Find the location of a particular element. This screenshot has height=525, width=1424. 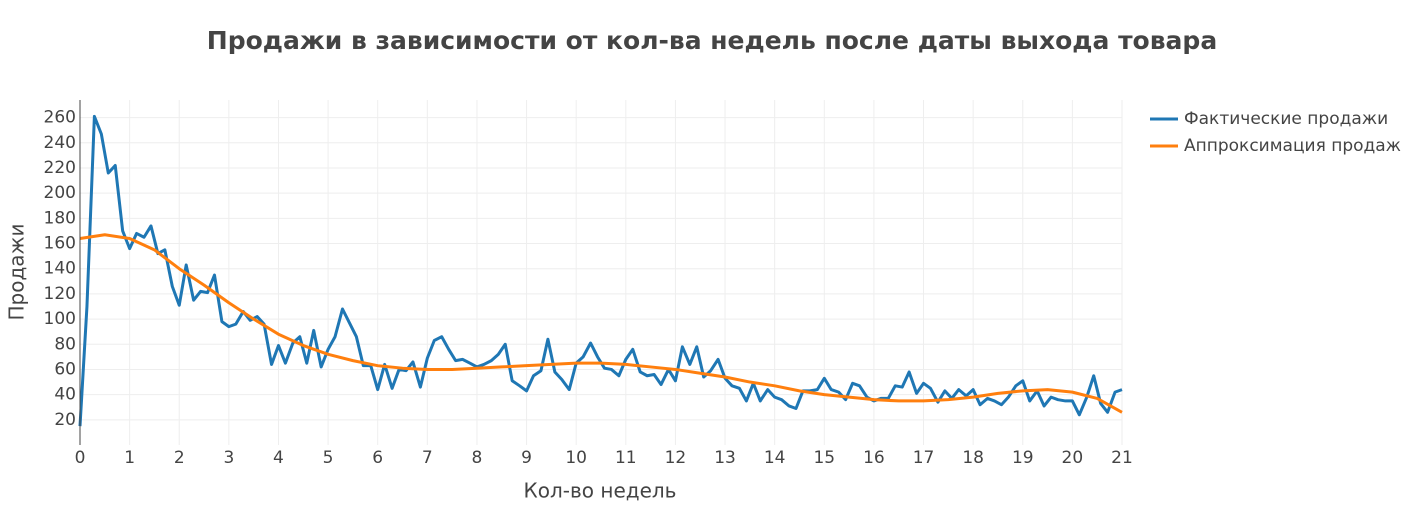

x-tick-label: 1 is located at coordinates (129, 458).